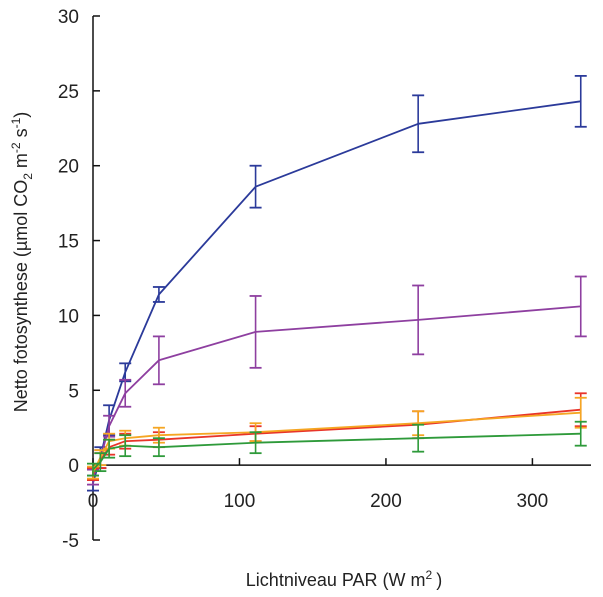 Image resolution: width=603 pixels, height=597 pixels. Describe the element at coordinates (21, 115) in the screenshot. I see `y-axis-title-end: )` at that location.